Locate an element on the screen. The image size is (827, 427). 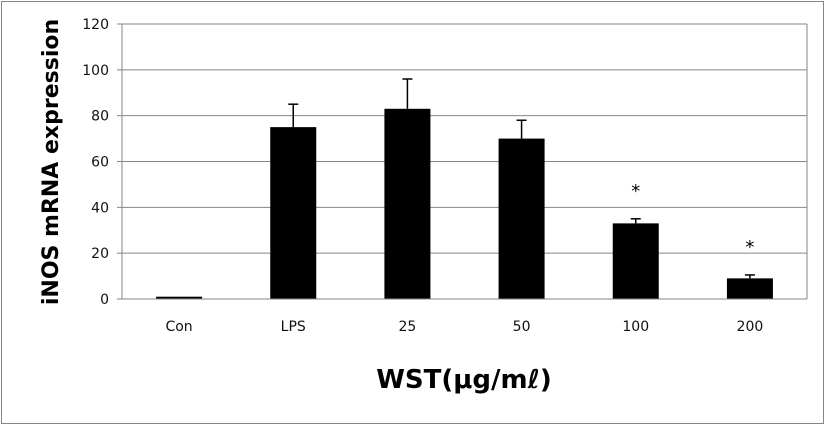
significance-marker-200: * is located at coordinates (749, 247).